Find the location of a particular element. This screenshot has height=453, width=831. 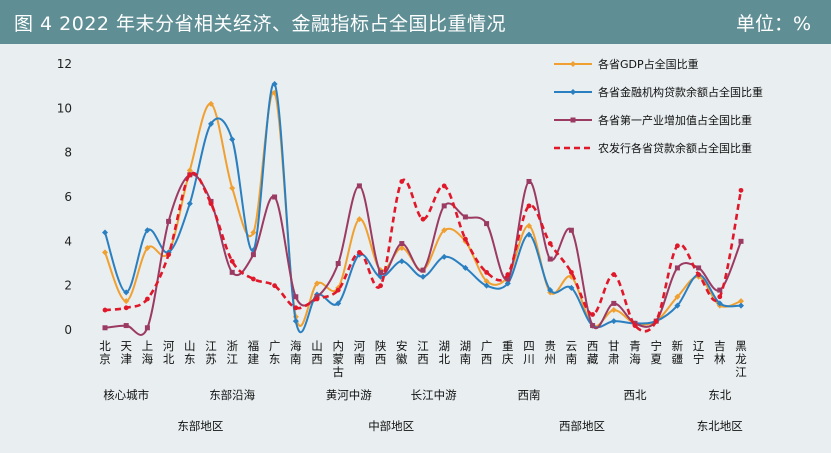

legend-item-adbc: 农发行各省贷款余额占全国比重 is located at coordinates (653, 148).